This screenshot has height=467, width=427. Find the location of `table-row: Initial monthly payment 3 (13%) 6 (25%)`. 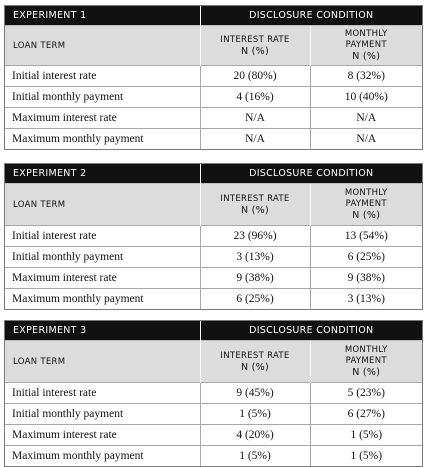

table-row: Initial monthly payment 3 (13%) 6 (25%) is located at coordinates (213, 257).